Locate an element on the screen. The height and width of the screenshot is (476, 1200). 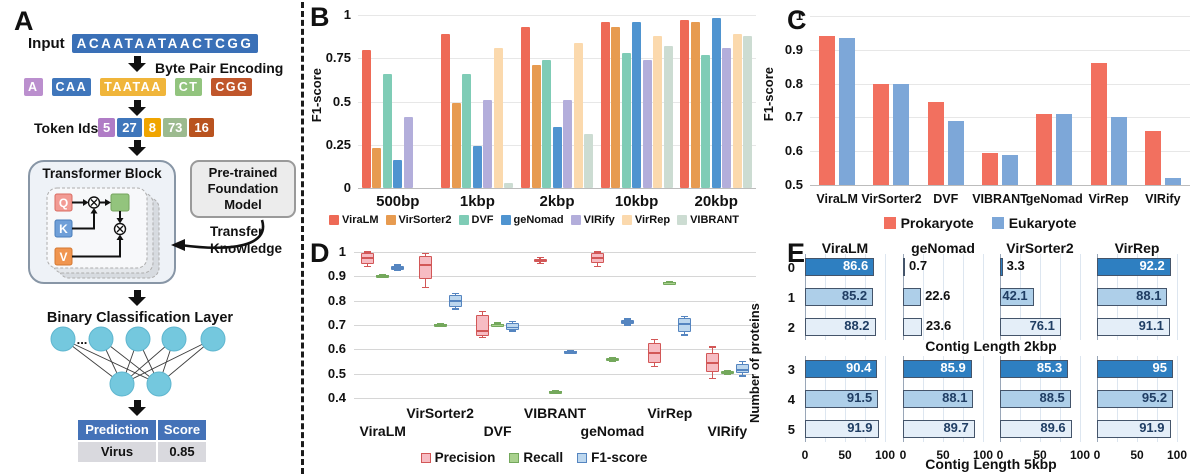
bpe-token: TAATAA is located at coordinates (133, 87).